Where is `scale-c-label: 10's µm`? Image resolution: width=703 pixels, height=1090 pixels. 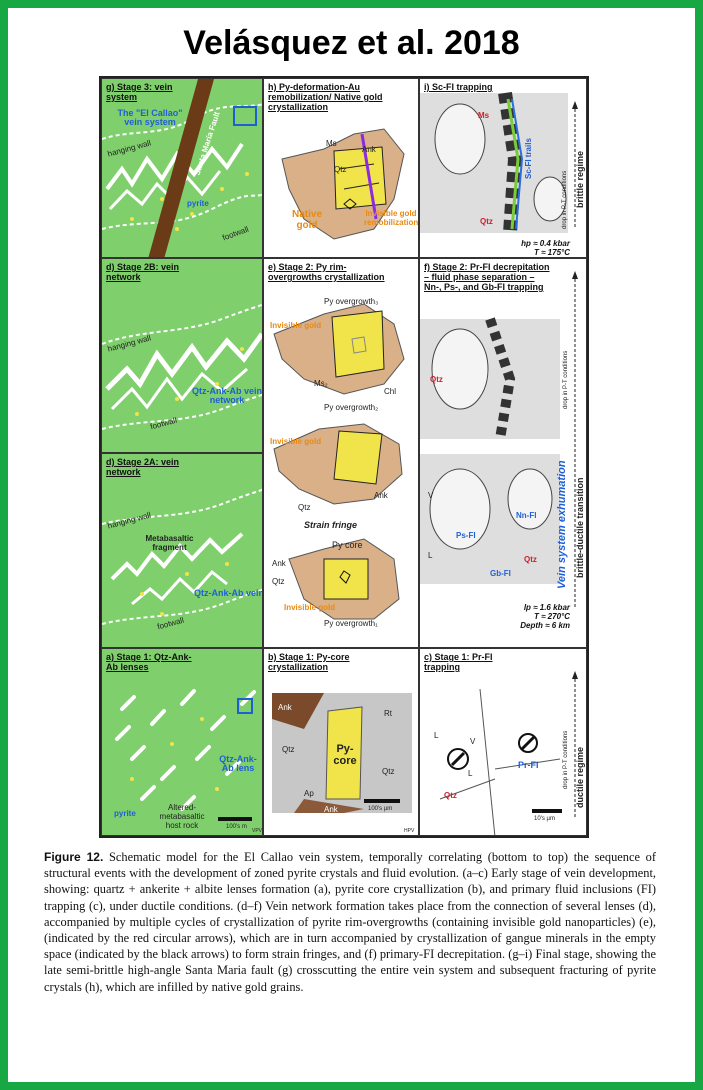 scale-c-label: 10's µm is located at coordinates (544, 819).